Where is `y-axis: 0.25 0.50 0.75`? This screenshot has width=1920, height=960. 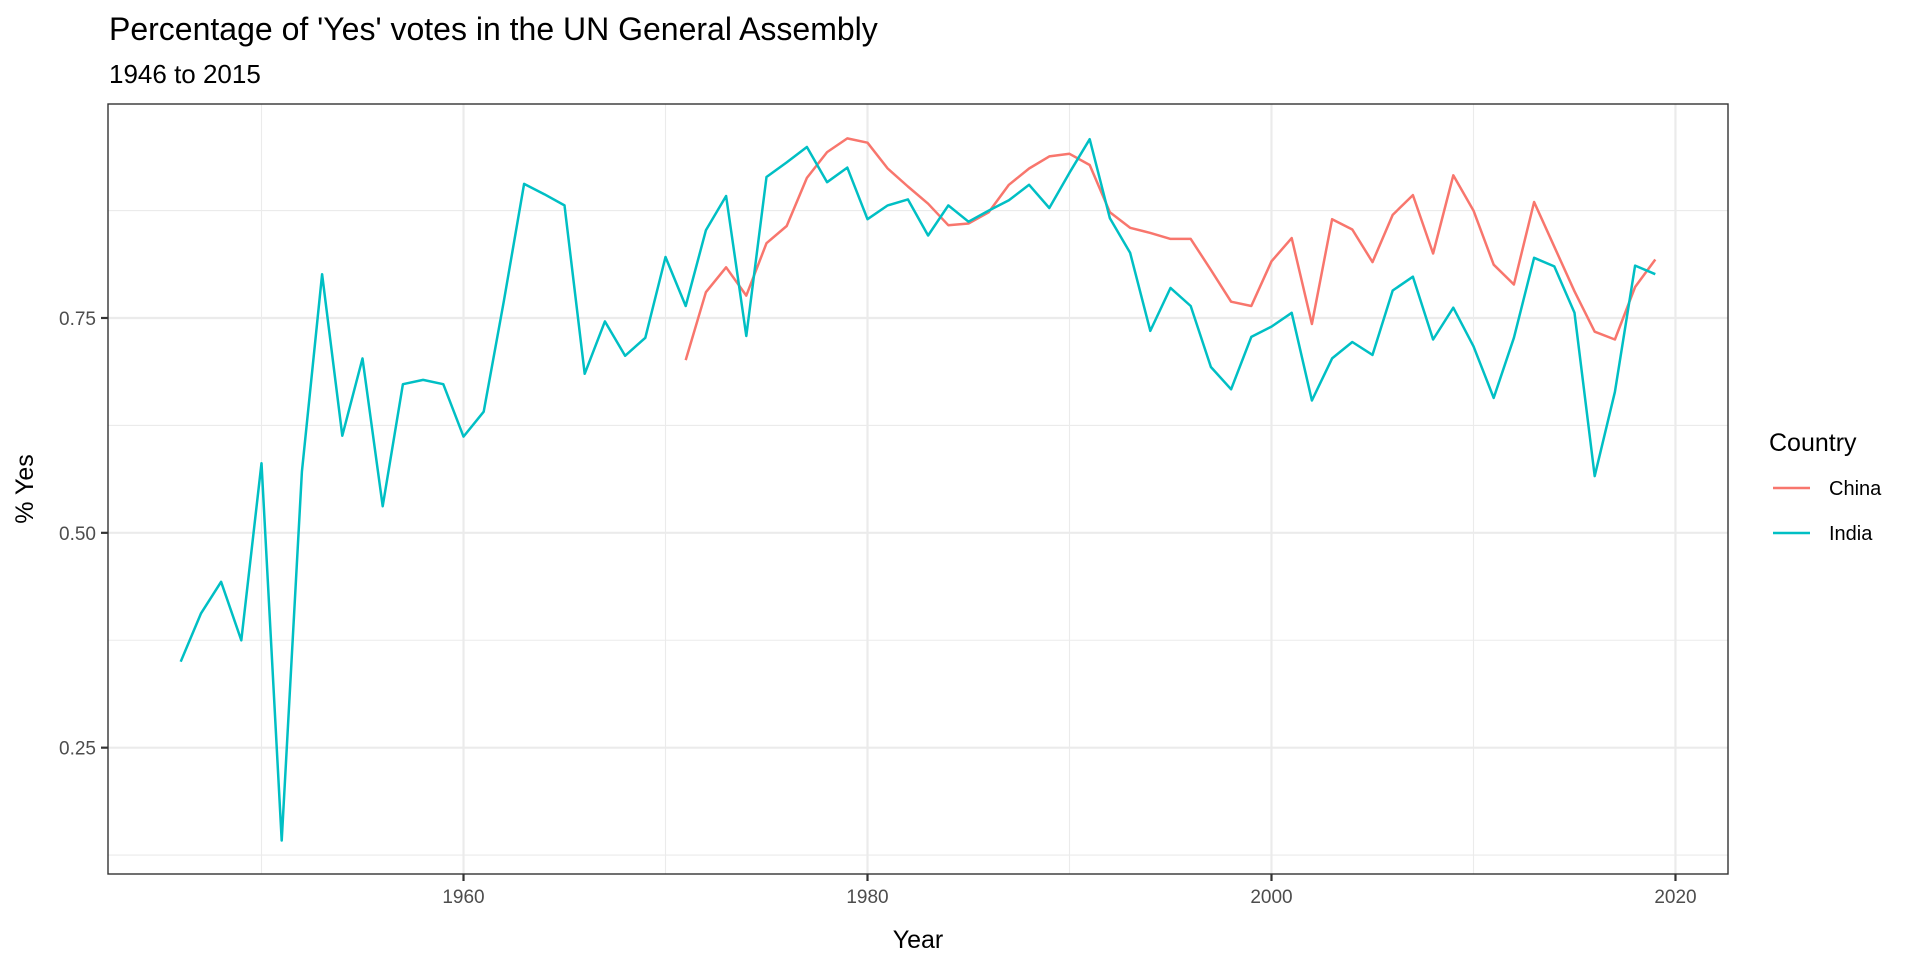
y-axis: 0.25 0.50 0.75 is located at coordinates (83, 534).